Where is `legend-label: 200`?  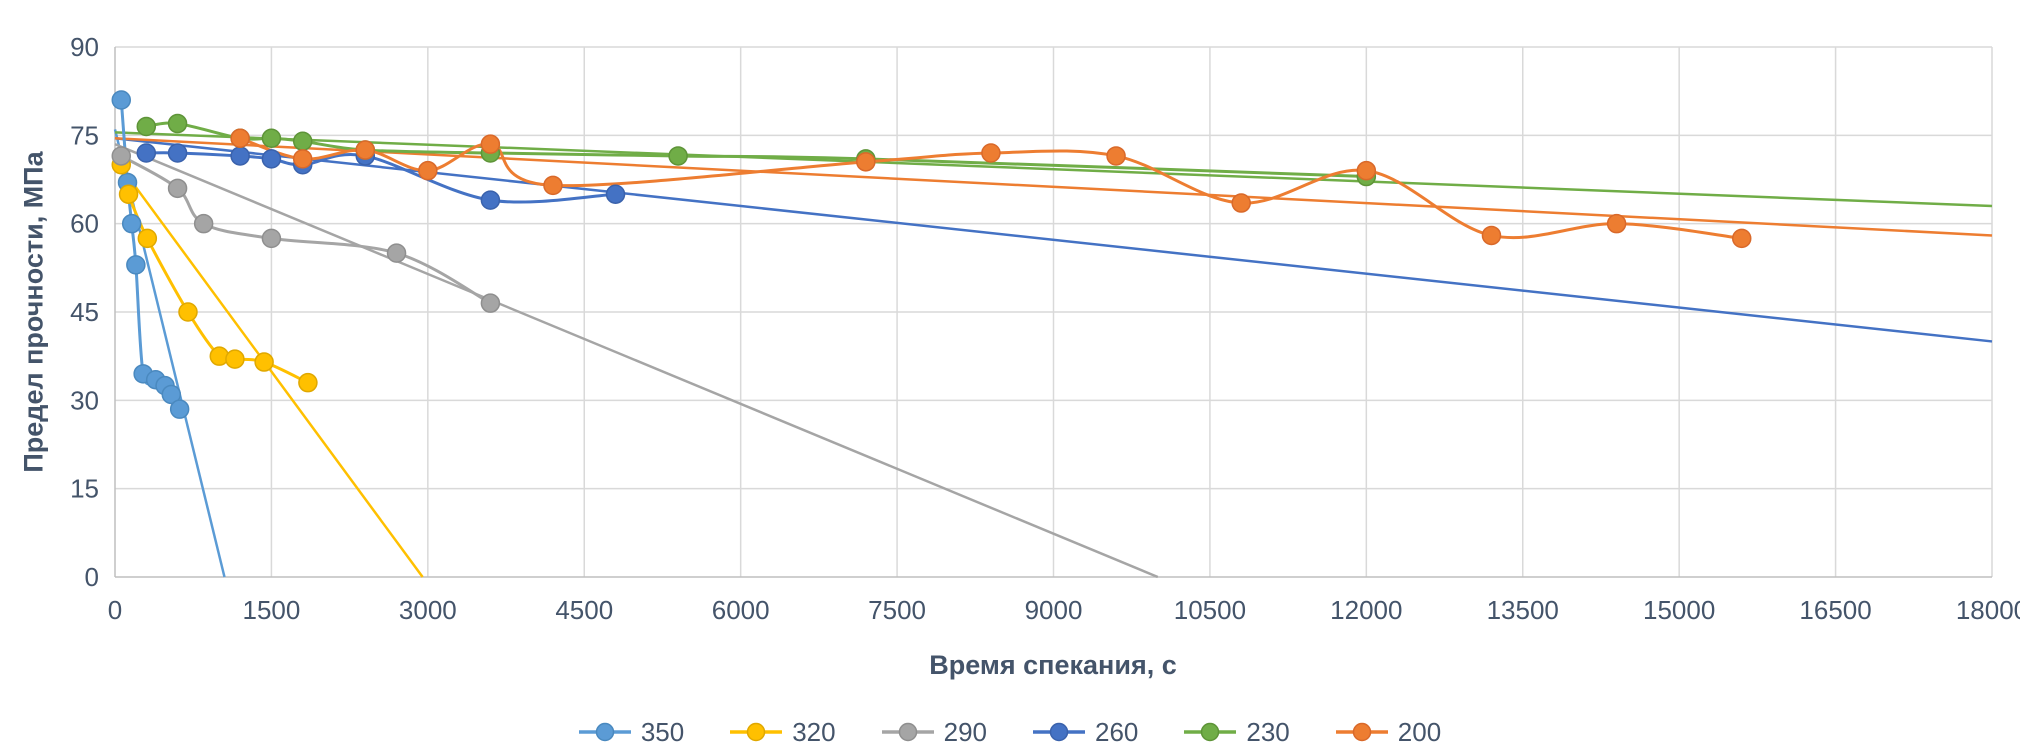
legend-label: 200 is located at coordinates (1419, 732).